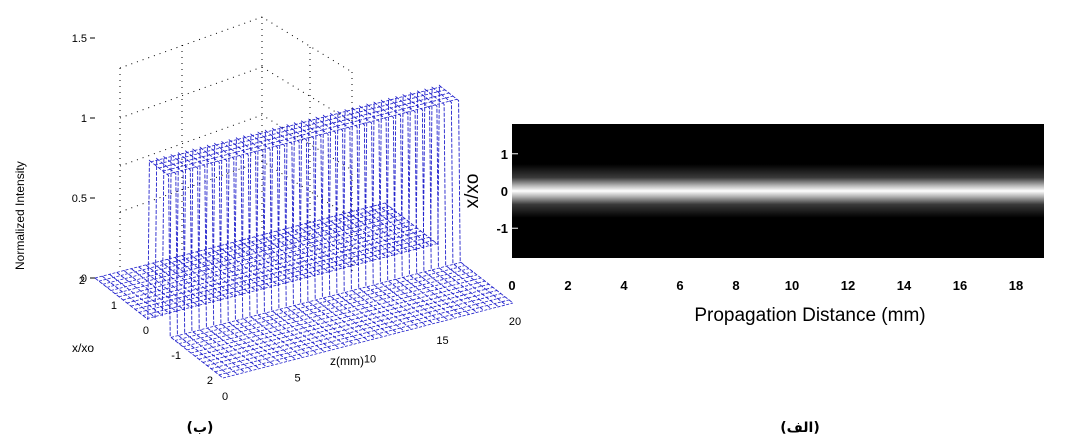 Image resolution: width=1066 pixels, height=437 pixels. What do you see at coordinates (735, 285) in the screenshot?
I see `heatmap-x-tick-label: 8` at bounding box center [735, 285].